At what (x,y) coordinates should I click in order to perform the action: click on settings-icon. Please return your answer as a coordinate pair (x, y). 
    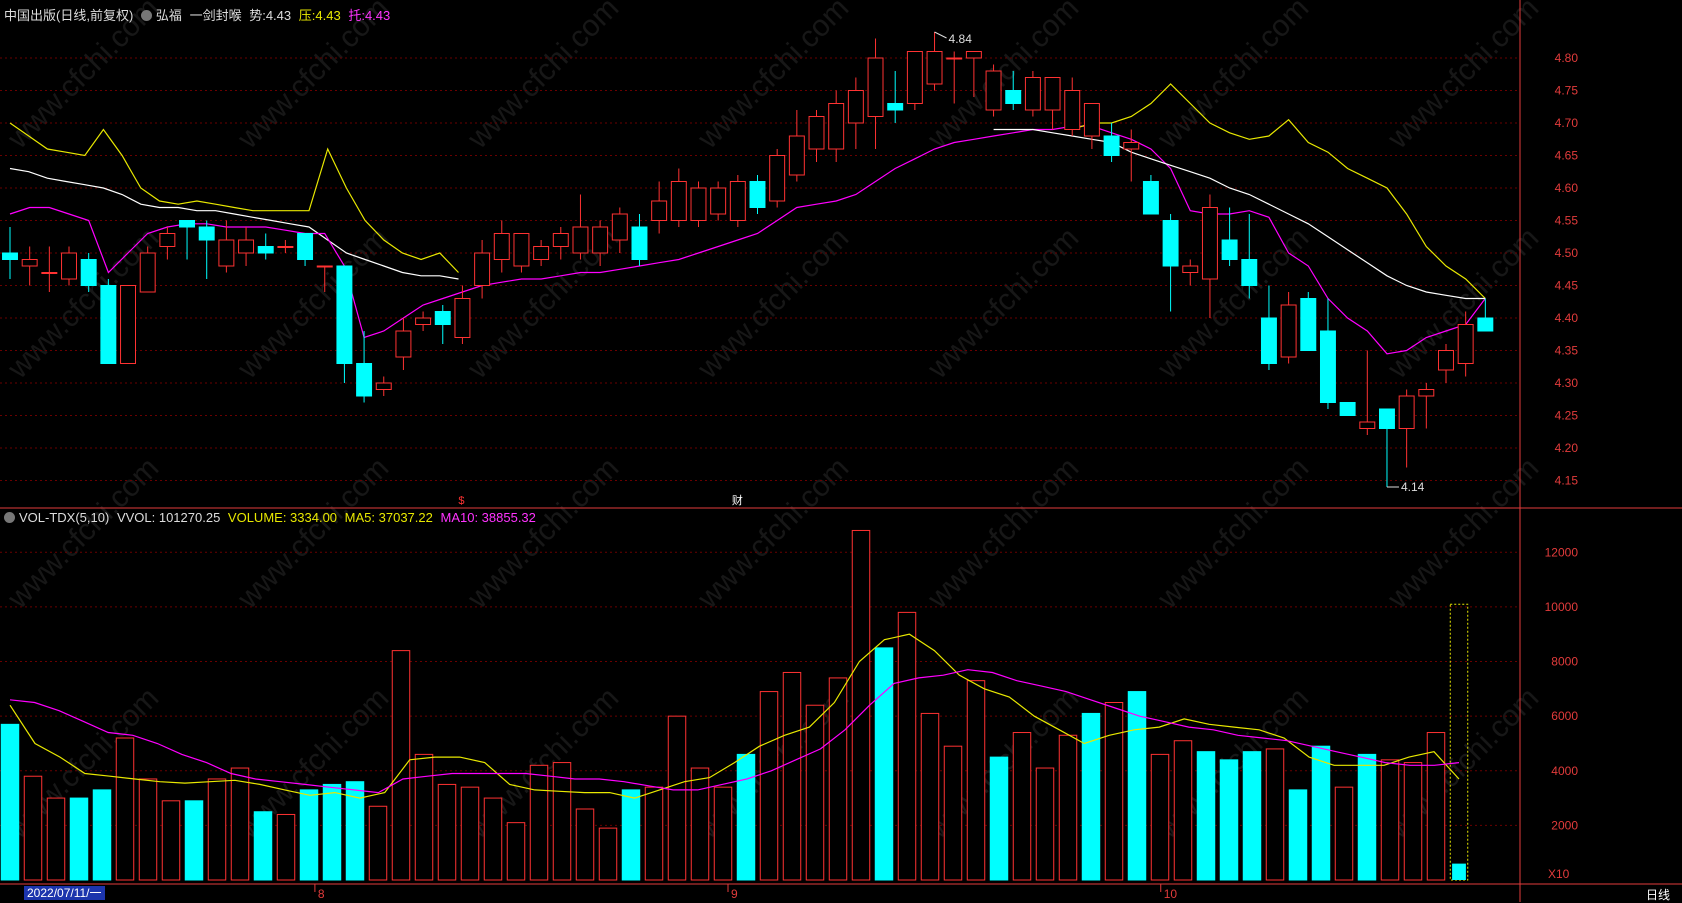
    Looking at the image, I should click on (146, 15).